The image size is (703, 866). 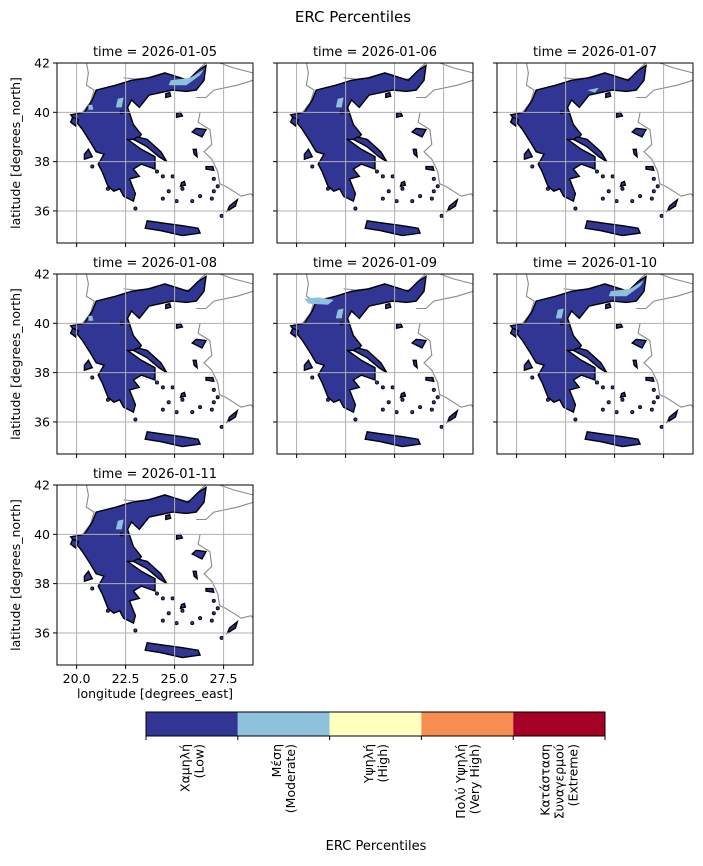 I want to click on y-tick-label: 36, so click(x=42, y=210).